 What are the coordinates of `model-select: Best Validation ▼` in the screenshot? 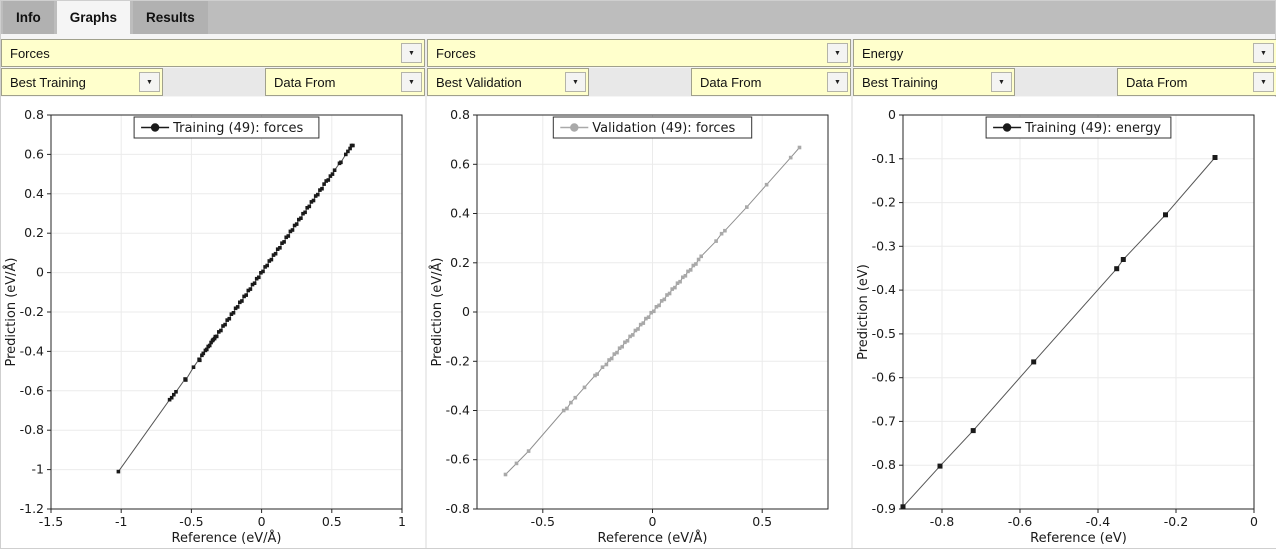 It's located at (508, 82).